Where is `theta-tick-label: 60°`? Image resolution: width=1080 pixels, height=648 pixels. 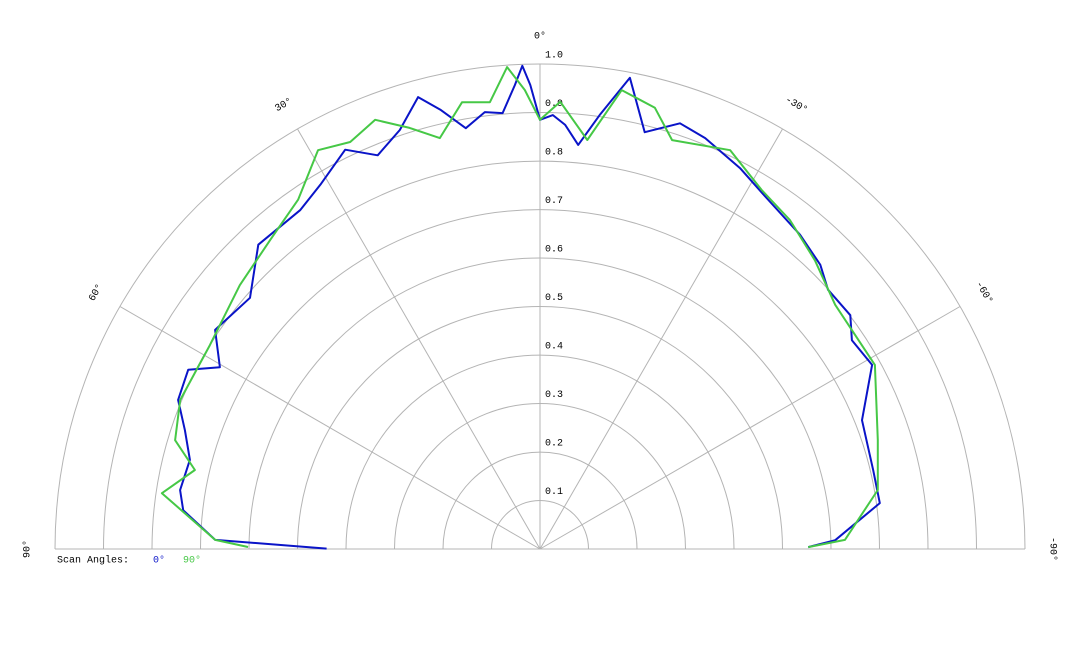
theta-tick-label: 60° is located at coordinates (96, 293).